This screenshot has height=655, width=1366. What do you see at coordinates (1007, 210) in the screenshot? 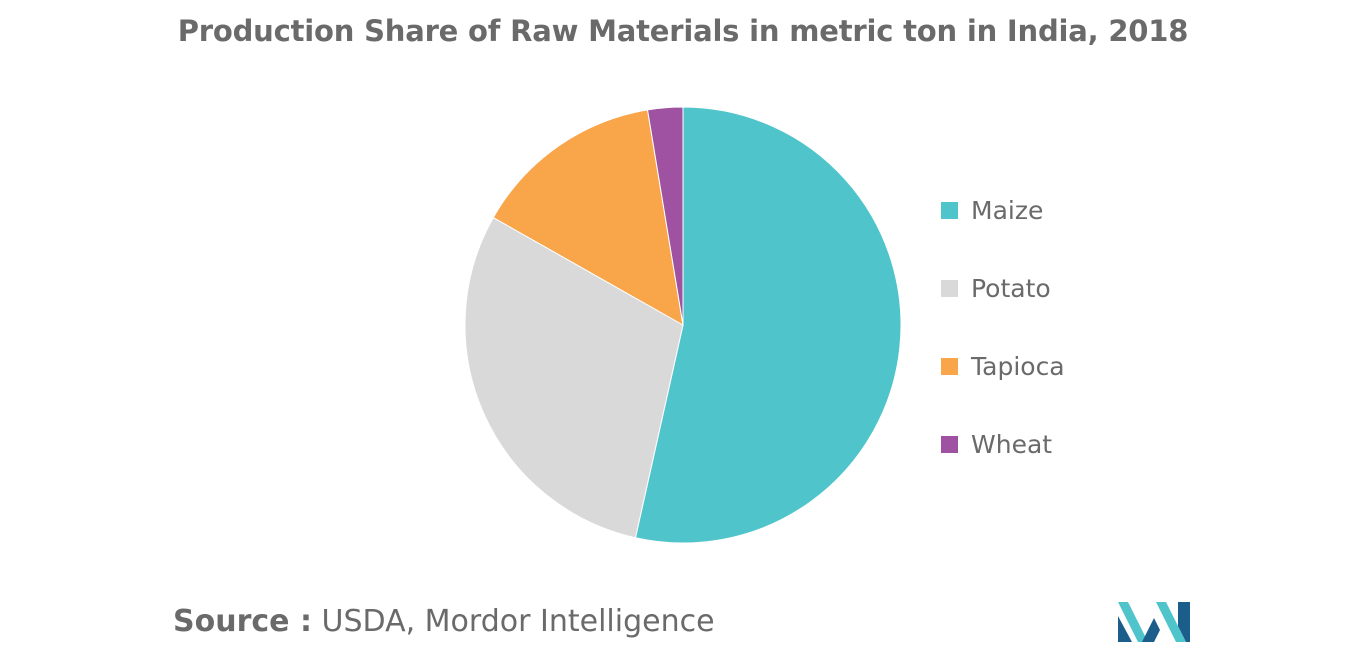
I see `legend-label: Maize` at bounding box center [1007, 210].